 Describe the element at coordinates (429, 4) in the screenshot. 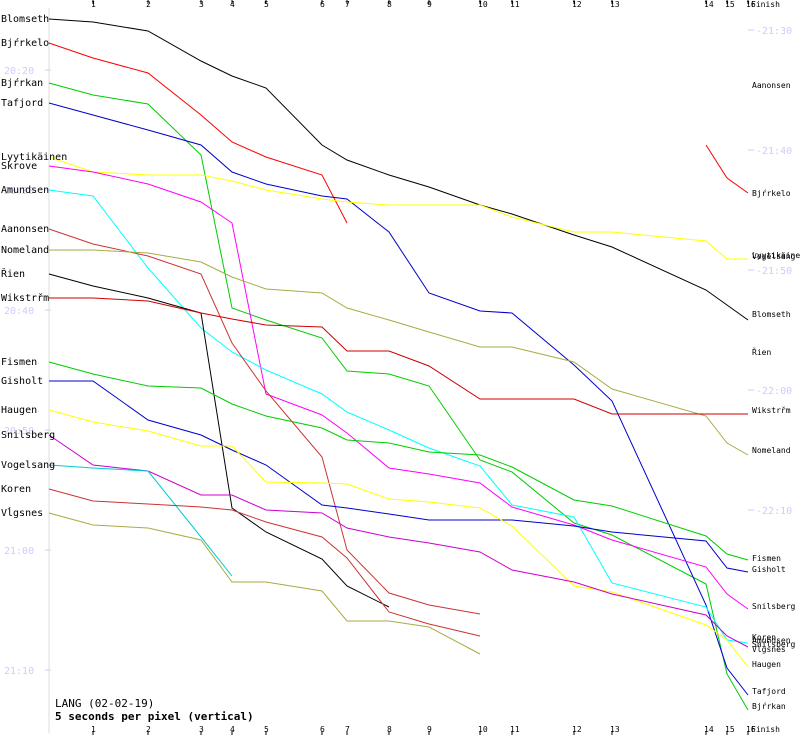

I see `checkpoint-label-top: 9` at that location.